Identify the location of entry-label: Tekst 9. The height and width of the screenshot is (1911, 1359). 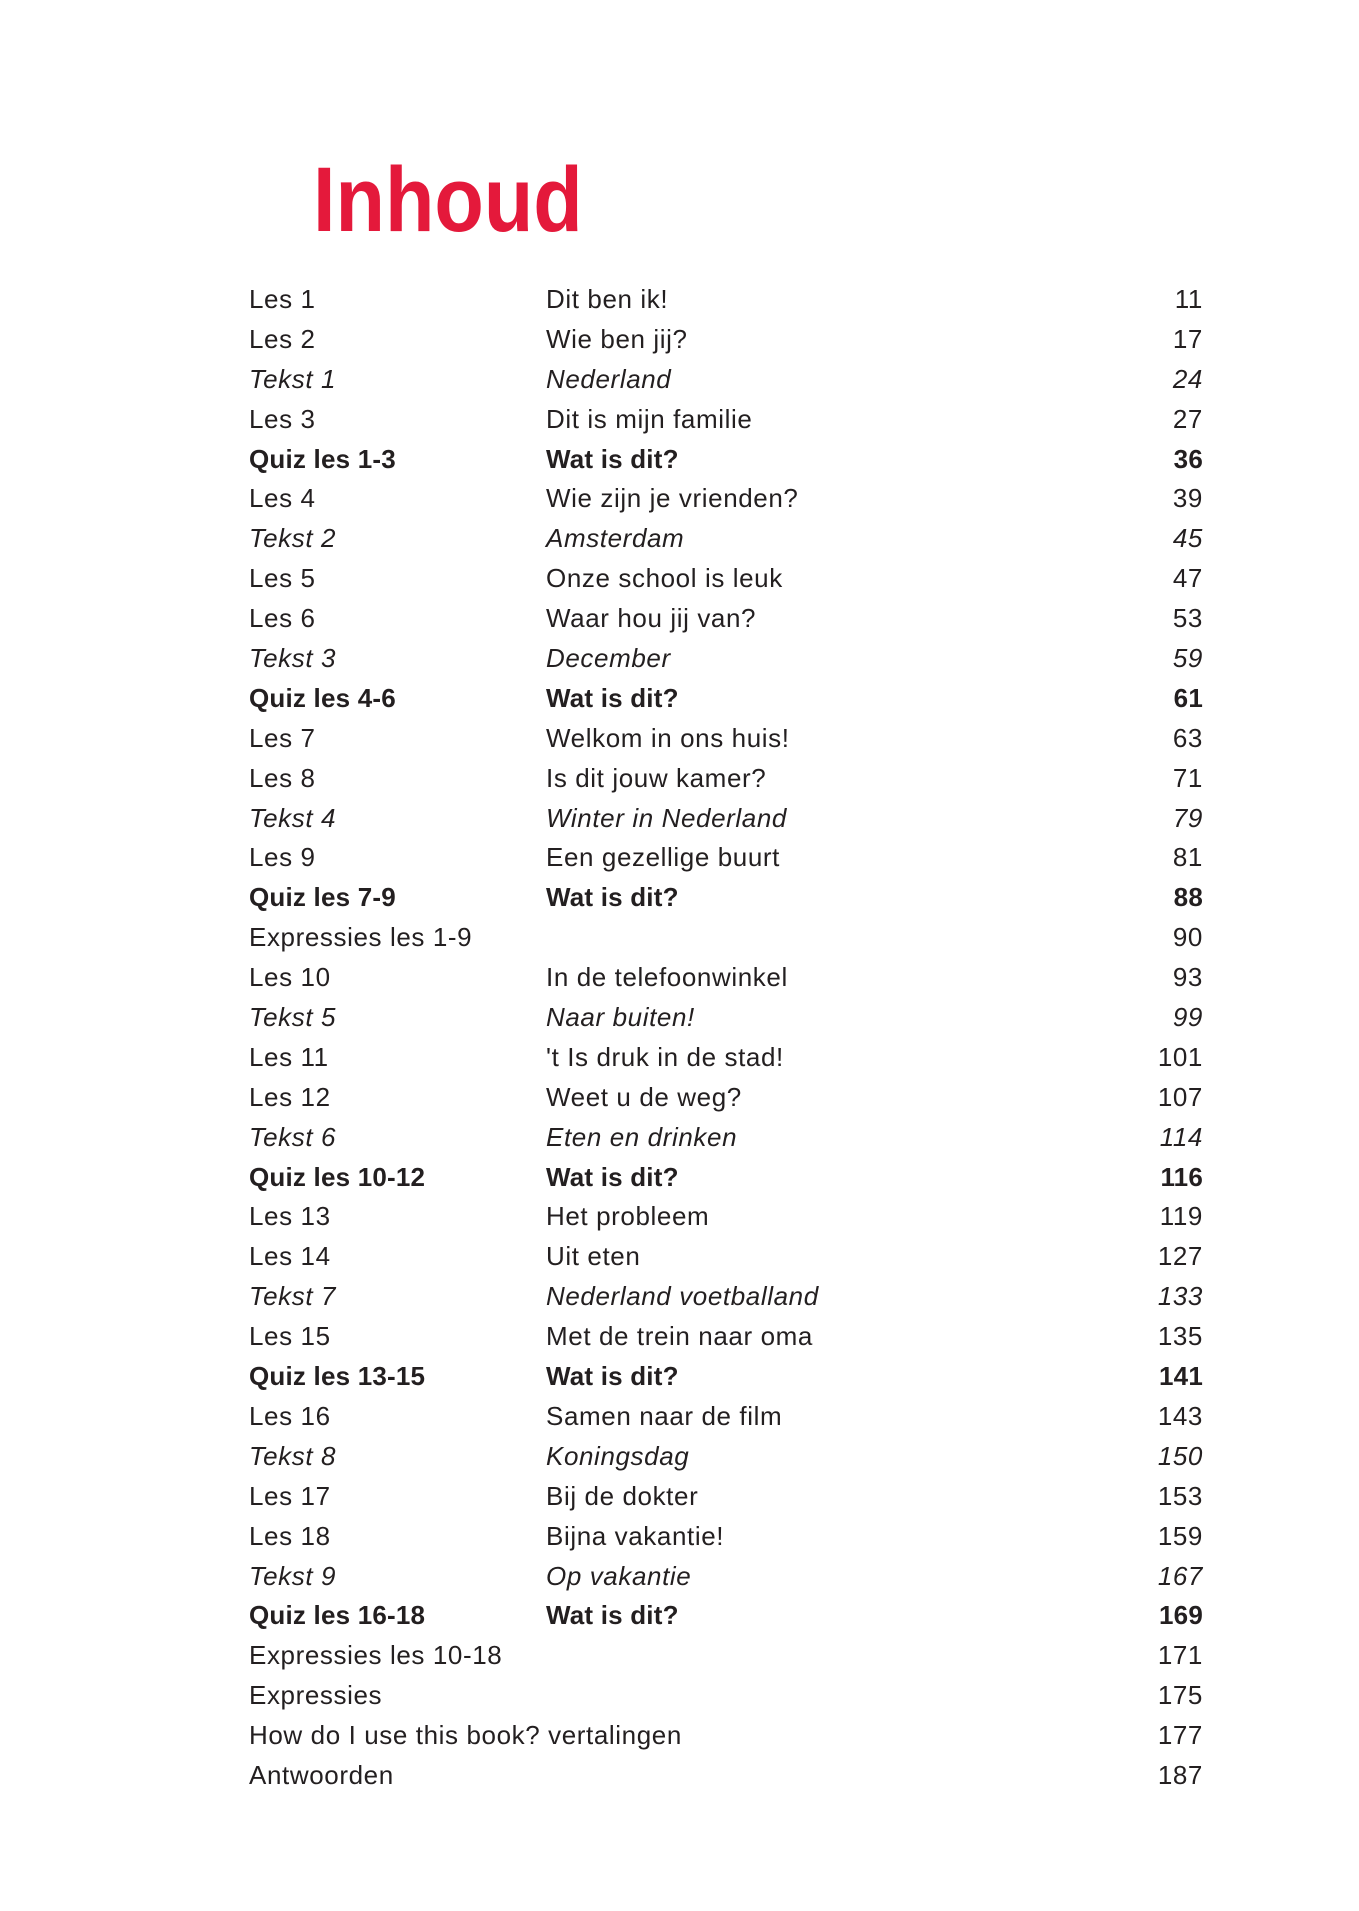
(293, 1575).